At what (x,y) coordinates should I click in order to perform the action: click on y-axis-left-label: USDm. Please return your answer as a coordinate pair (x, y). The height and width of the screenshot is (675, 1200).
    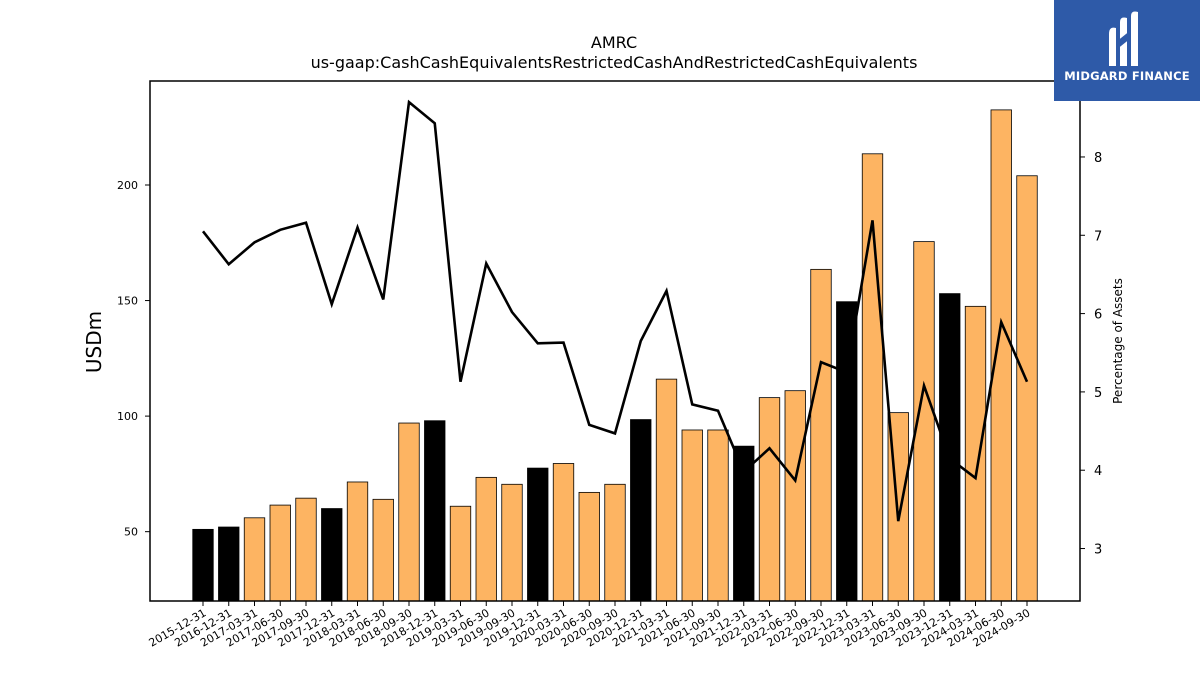
    Looking at the image, I should click on (94, 342).